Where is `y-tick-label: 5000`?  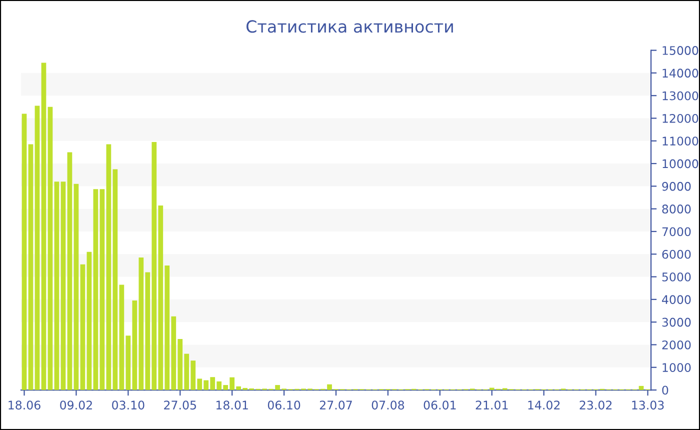
y-tick-label: 5000 is located at coordinates (676, 277).